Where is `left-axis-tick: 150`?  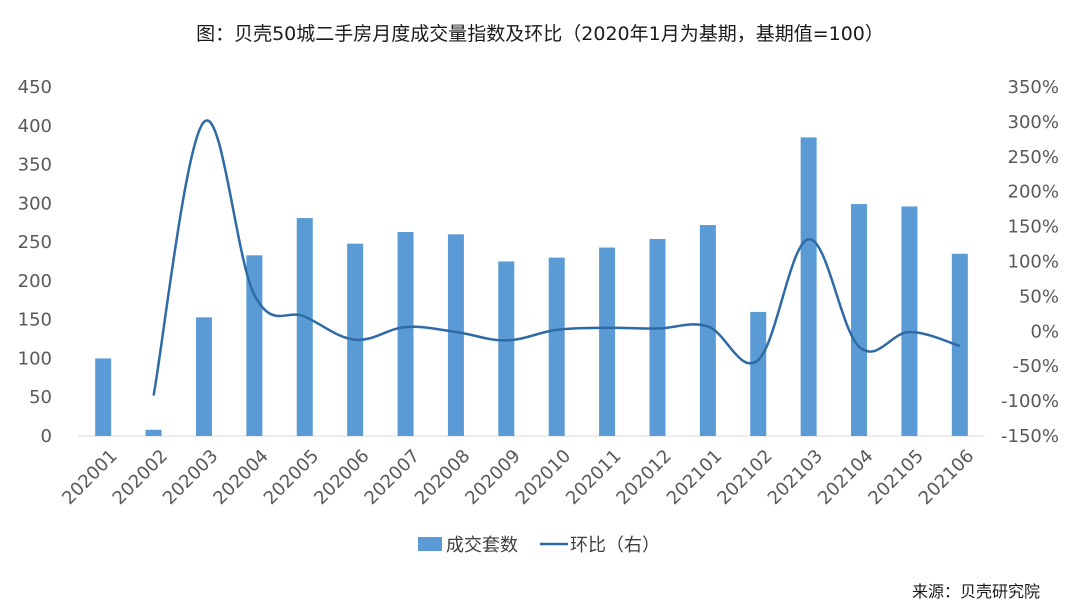
left-axis-tick: 150 is located at coordinates (35, 320).